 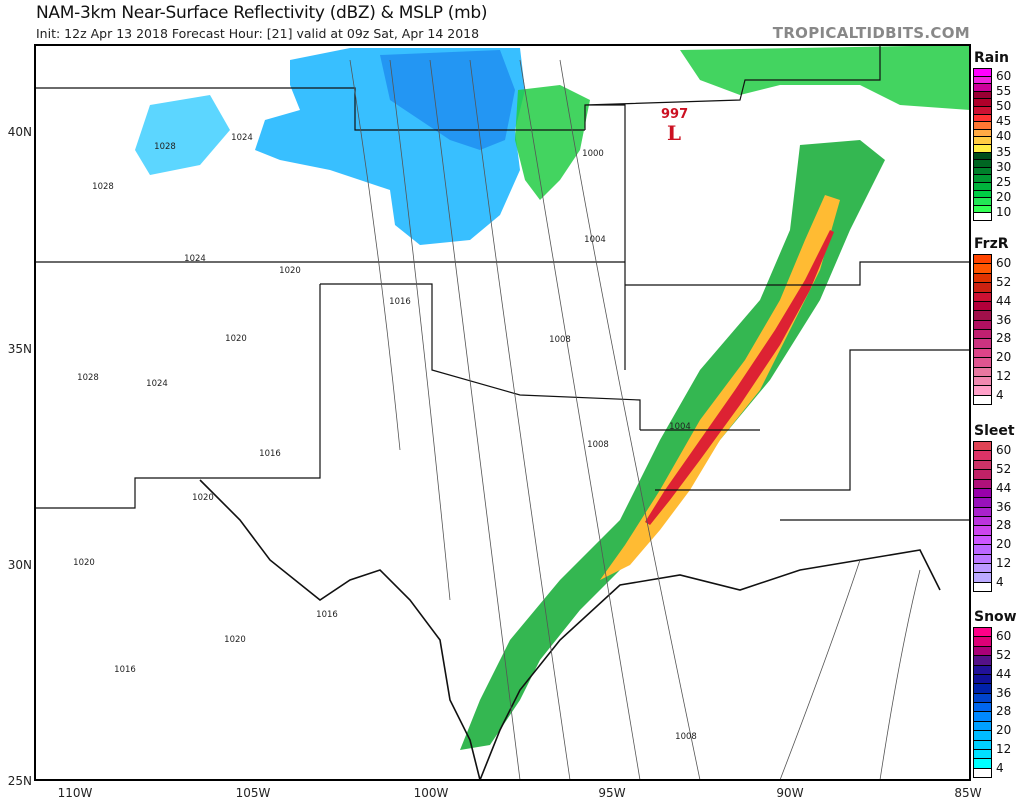 What do you see at coordinates (447, 100) in the screenshot?
I see `snow-area-core` at bounding box center [447, 100].